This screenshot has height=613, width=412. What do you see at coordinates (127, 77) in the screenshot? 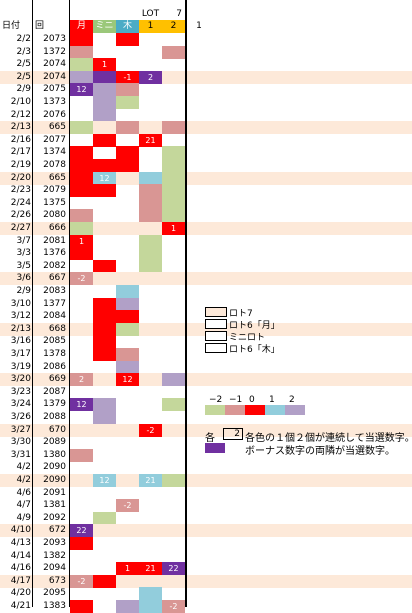
I see `result-cell: -1` at bounding box center [127, 77].